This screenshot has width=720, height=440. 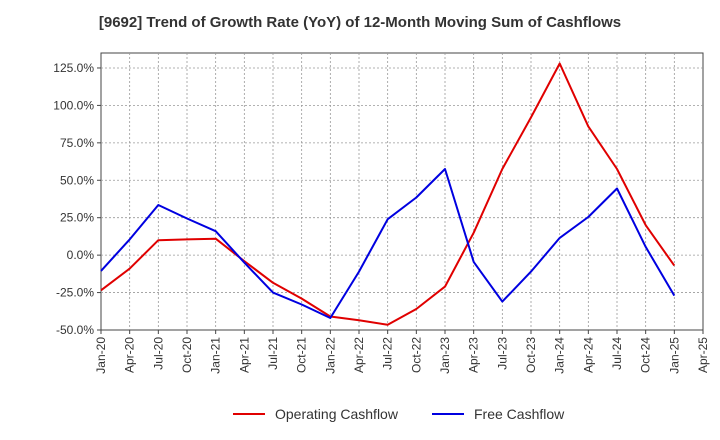 I want to click on x-tick-label: Jan-25, so click(x=674, y=355).